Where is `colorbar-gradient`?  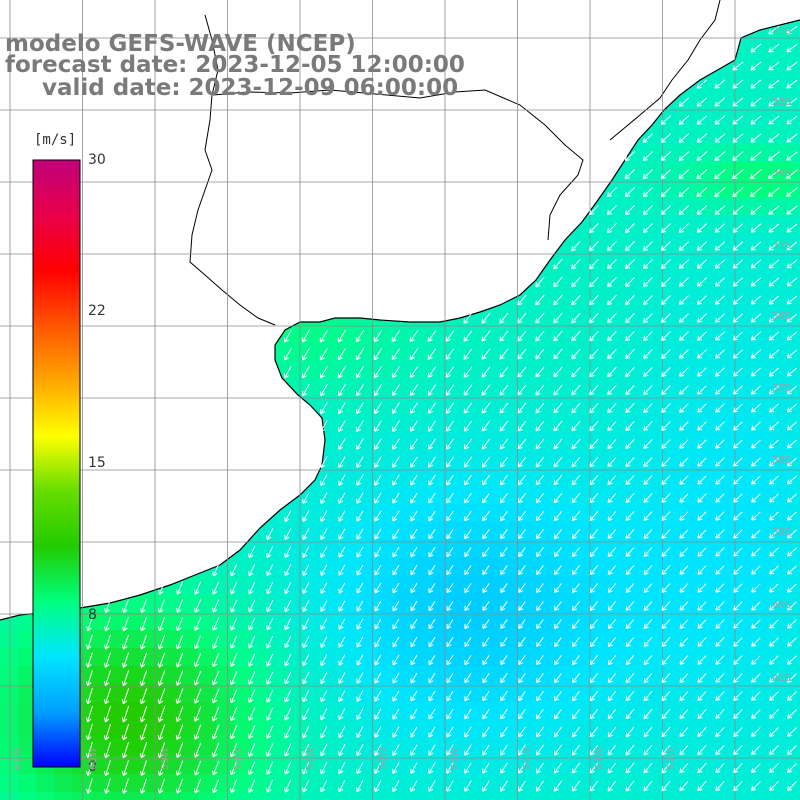
colorbar-gradient is located at coordinates (56, 463).